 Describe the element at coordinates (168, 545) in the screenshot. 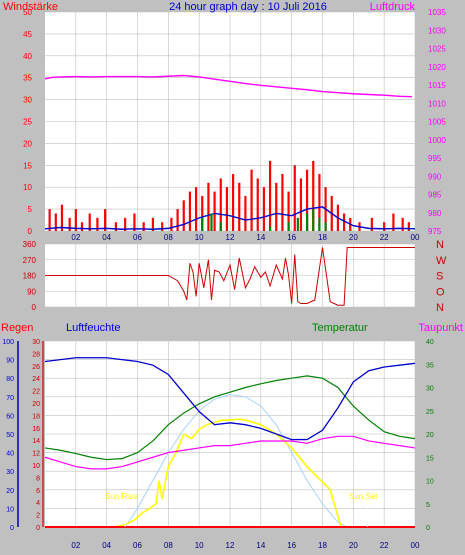

I see `time-tick-label: 08` at that location.